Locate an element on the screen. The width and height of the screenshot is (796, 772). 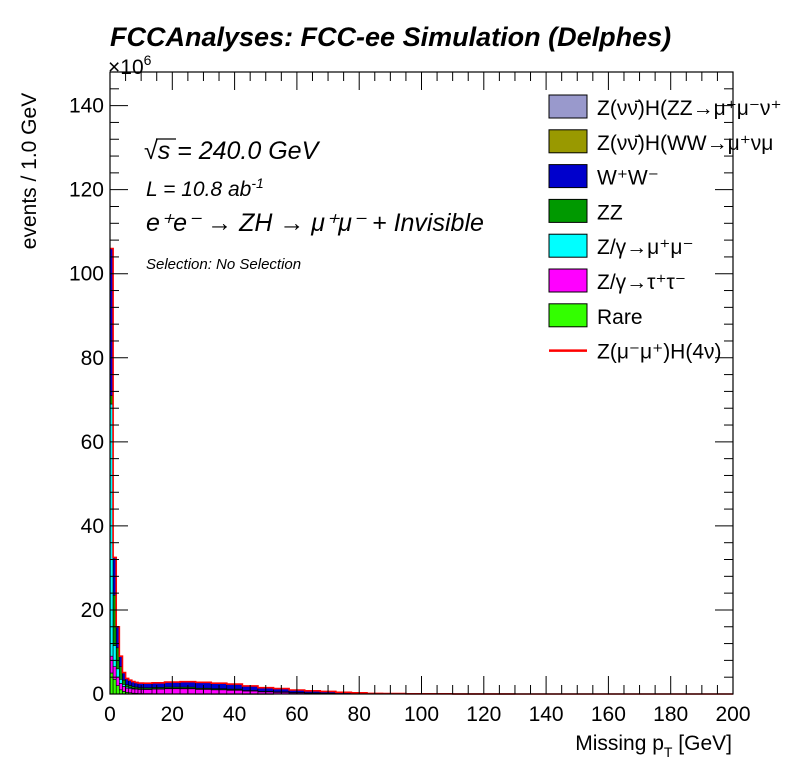
luminosity-main: L = 10.8 ab is located at coordinates (199, 189).